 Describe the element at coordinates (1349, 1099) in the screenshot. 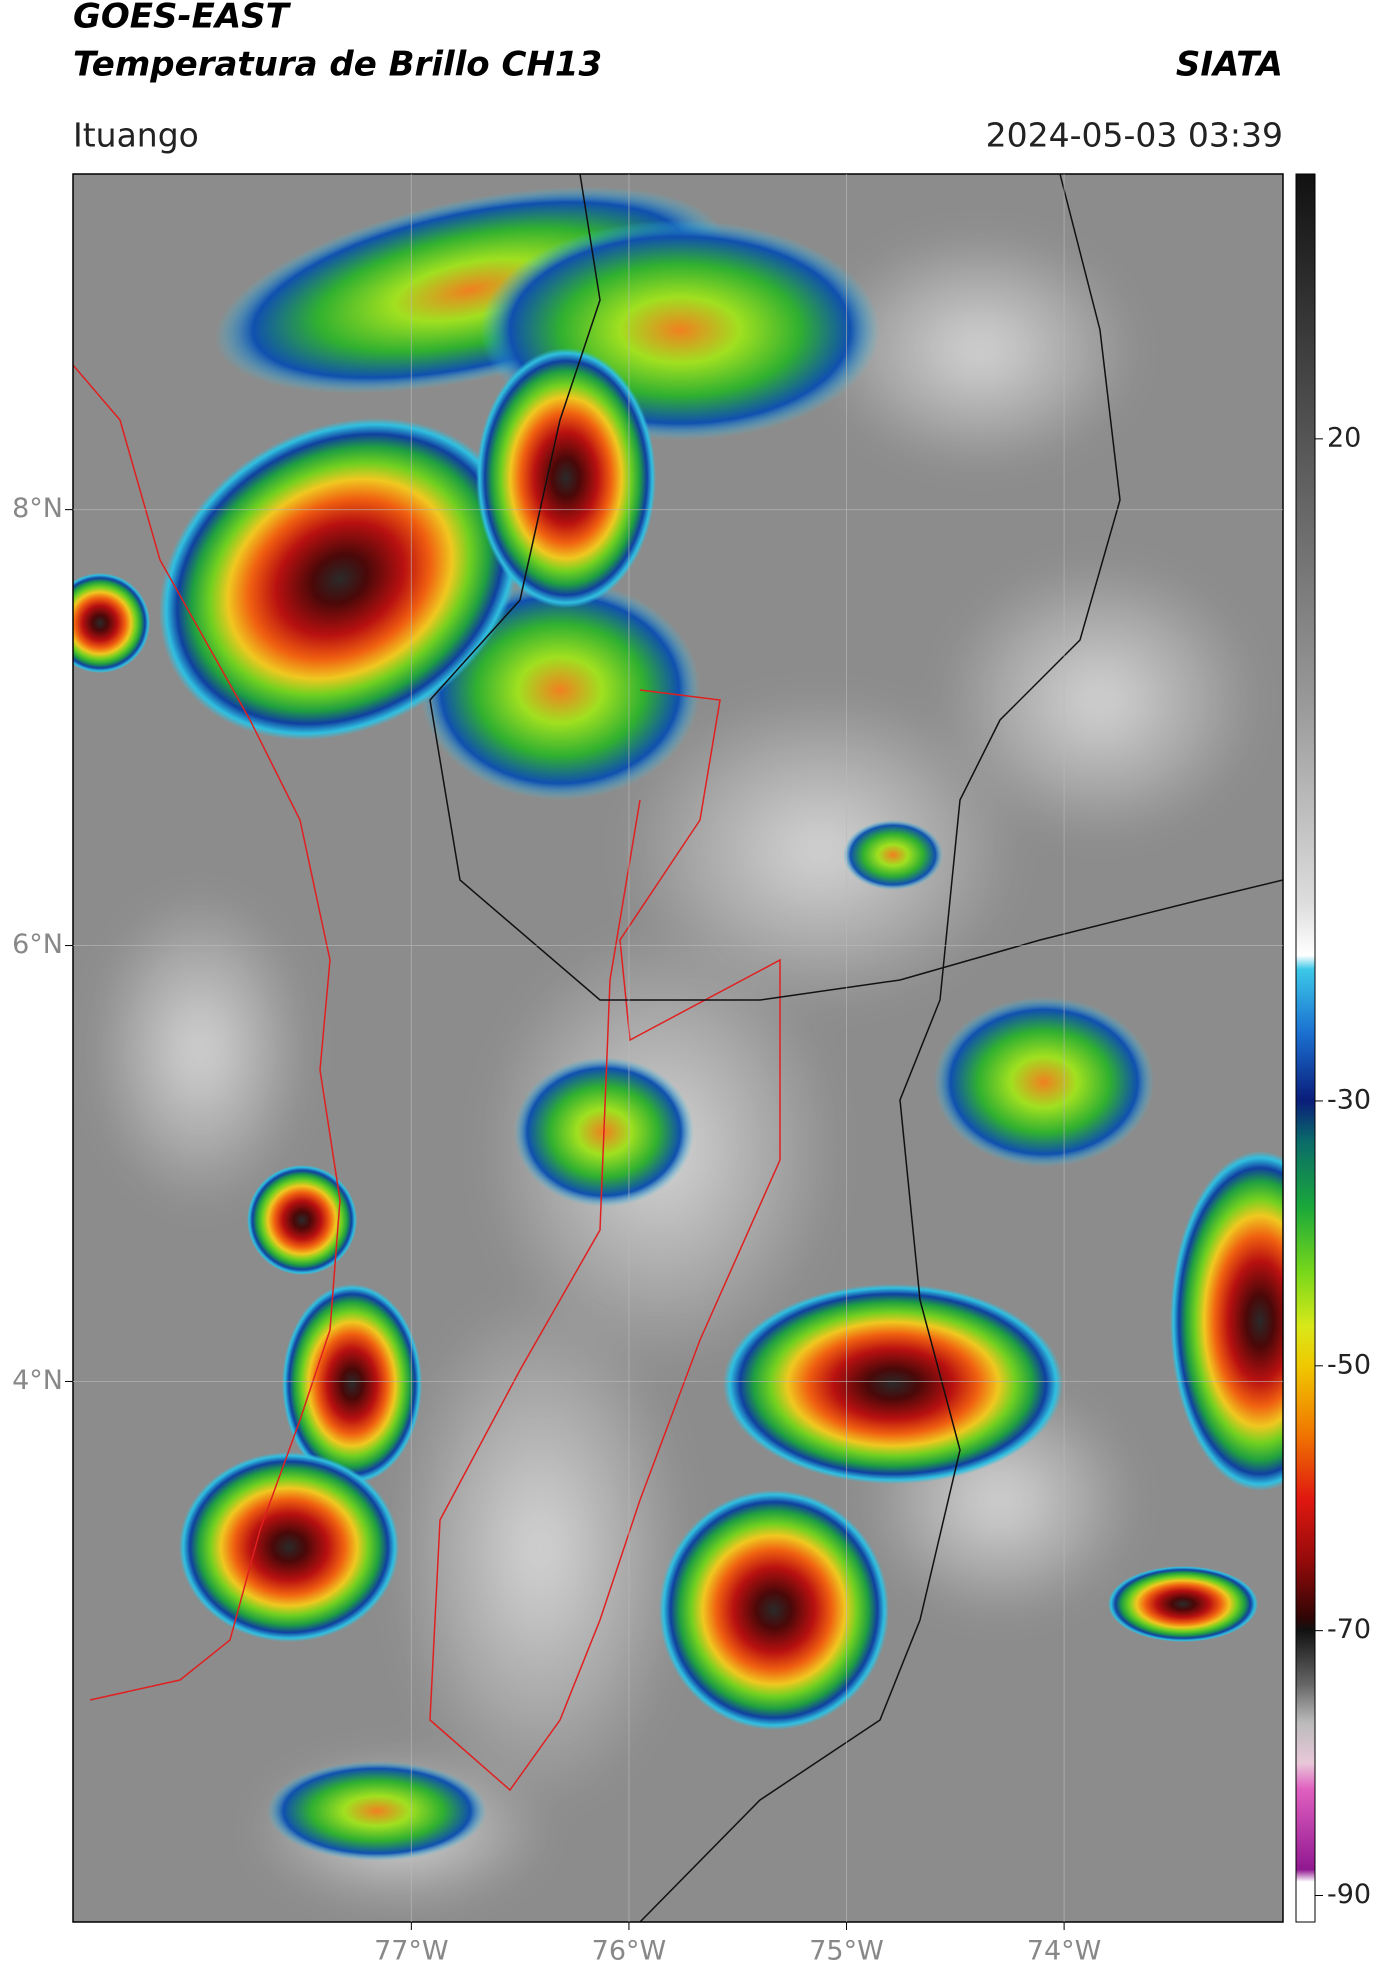

I see `colorbar-tick-label: -30` at that location.